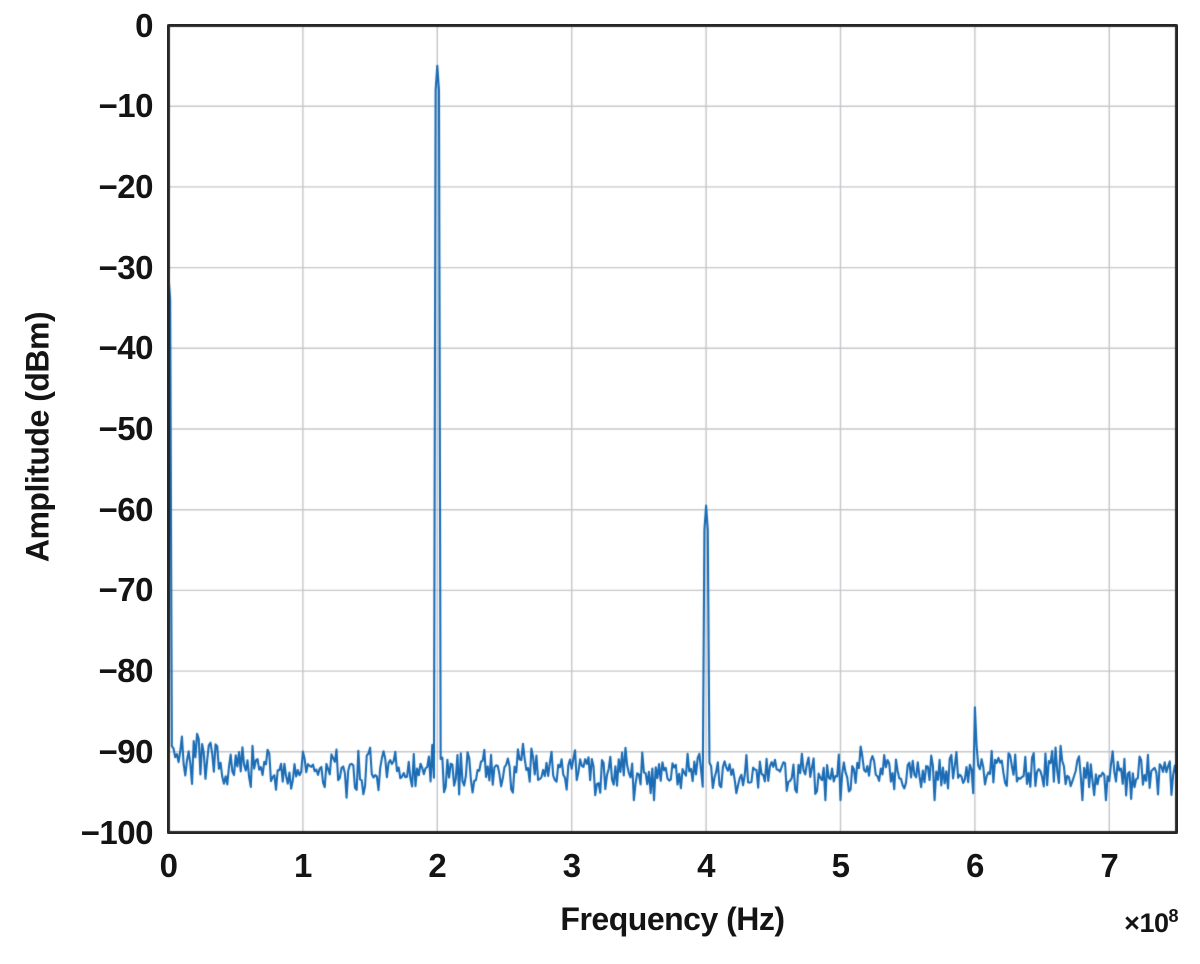  Describe the element at coordinates (571, 865) in the screenshot. I see `x-tick-label: 3` at that location.